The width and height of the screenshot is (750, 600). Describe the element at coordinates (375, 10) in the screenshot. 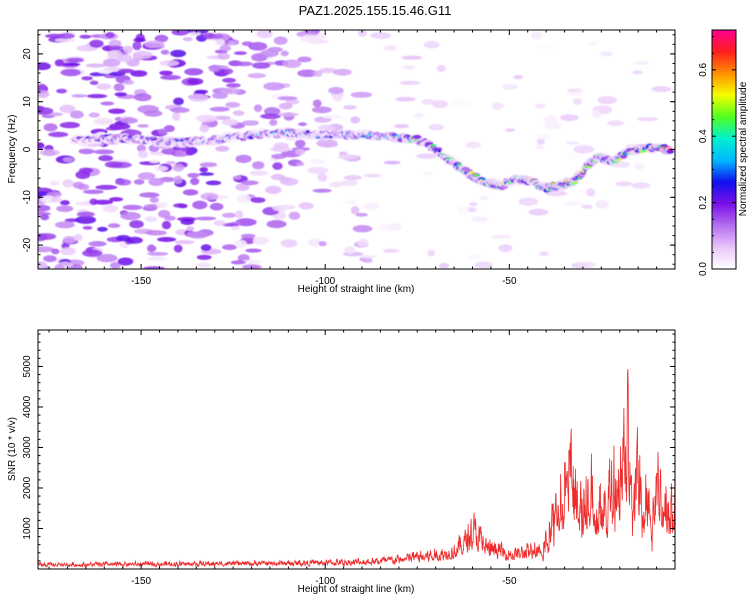

I see `figure-title: PAZ1.2025.155.15.46.G11` at that location.